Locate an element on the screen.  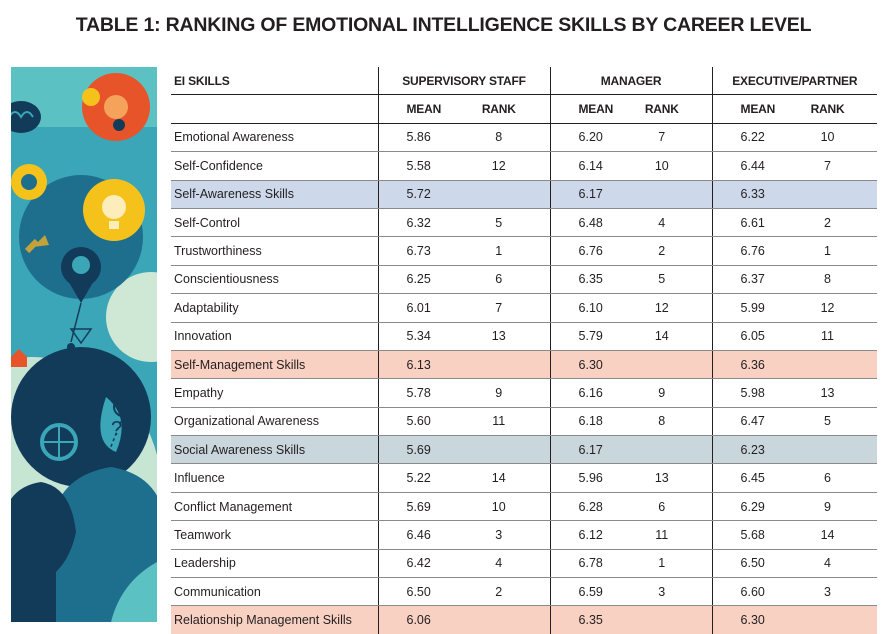
executive-rank: 5 is located at coordinates (836, 422).